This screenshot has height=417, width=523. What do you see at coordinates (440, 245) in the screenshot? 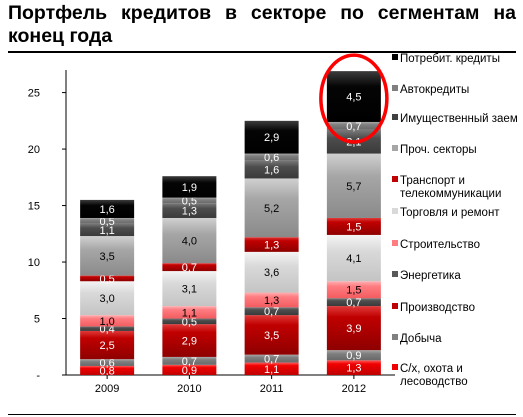
I see `legend-label-строительство: Строительство` at bounding box center [440, 245].